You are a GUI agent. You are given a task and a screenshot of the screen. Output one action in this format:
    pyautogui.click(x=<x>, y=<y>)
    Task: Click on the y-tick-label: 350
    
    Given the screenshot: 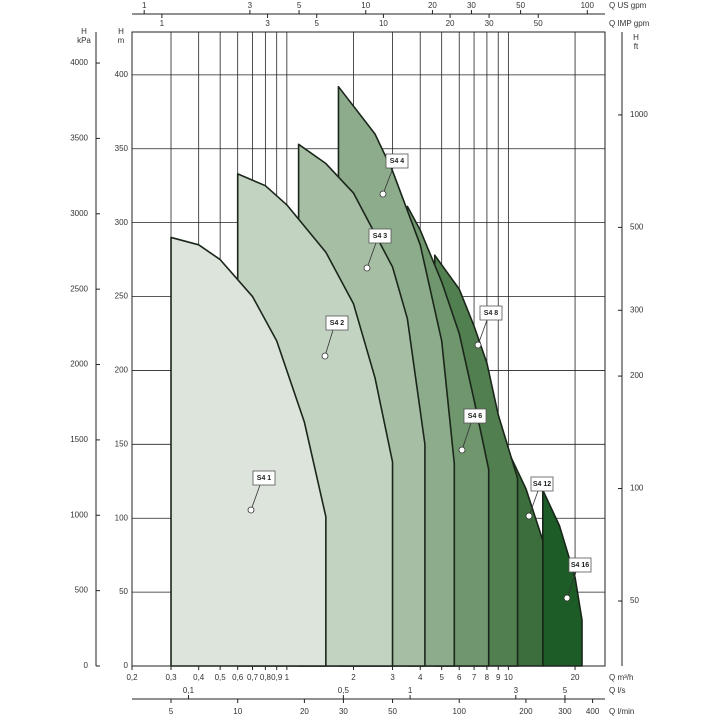 What is the action you would take?
    pyautogui.click(x=122, y=148)
    